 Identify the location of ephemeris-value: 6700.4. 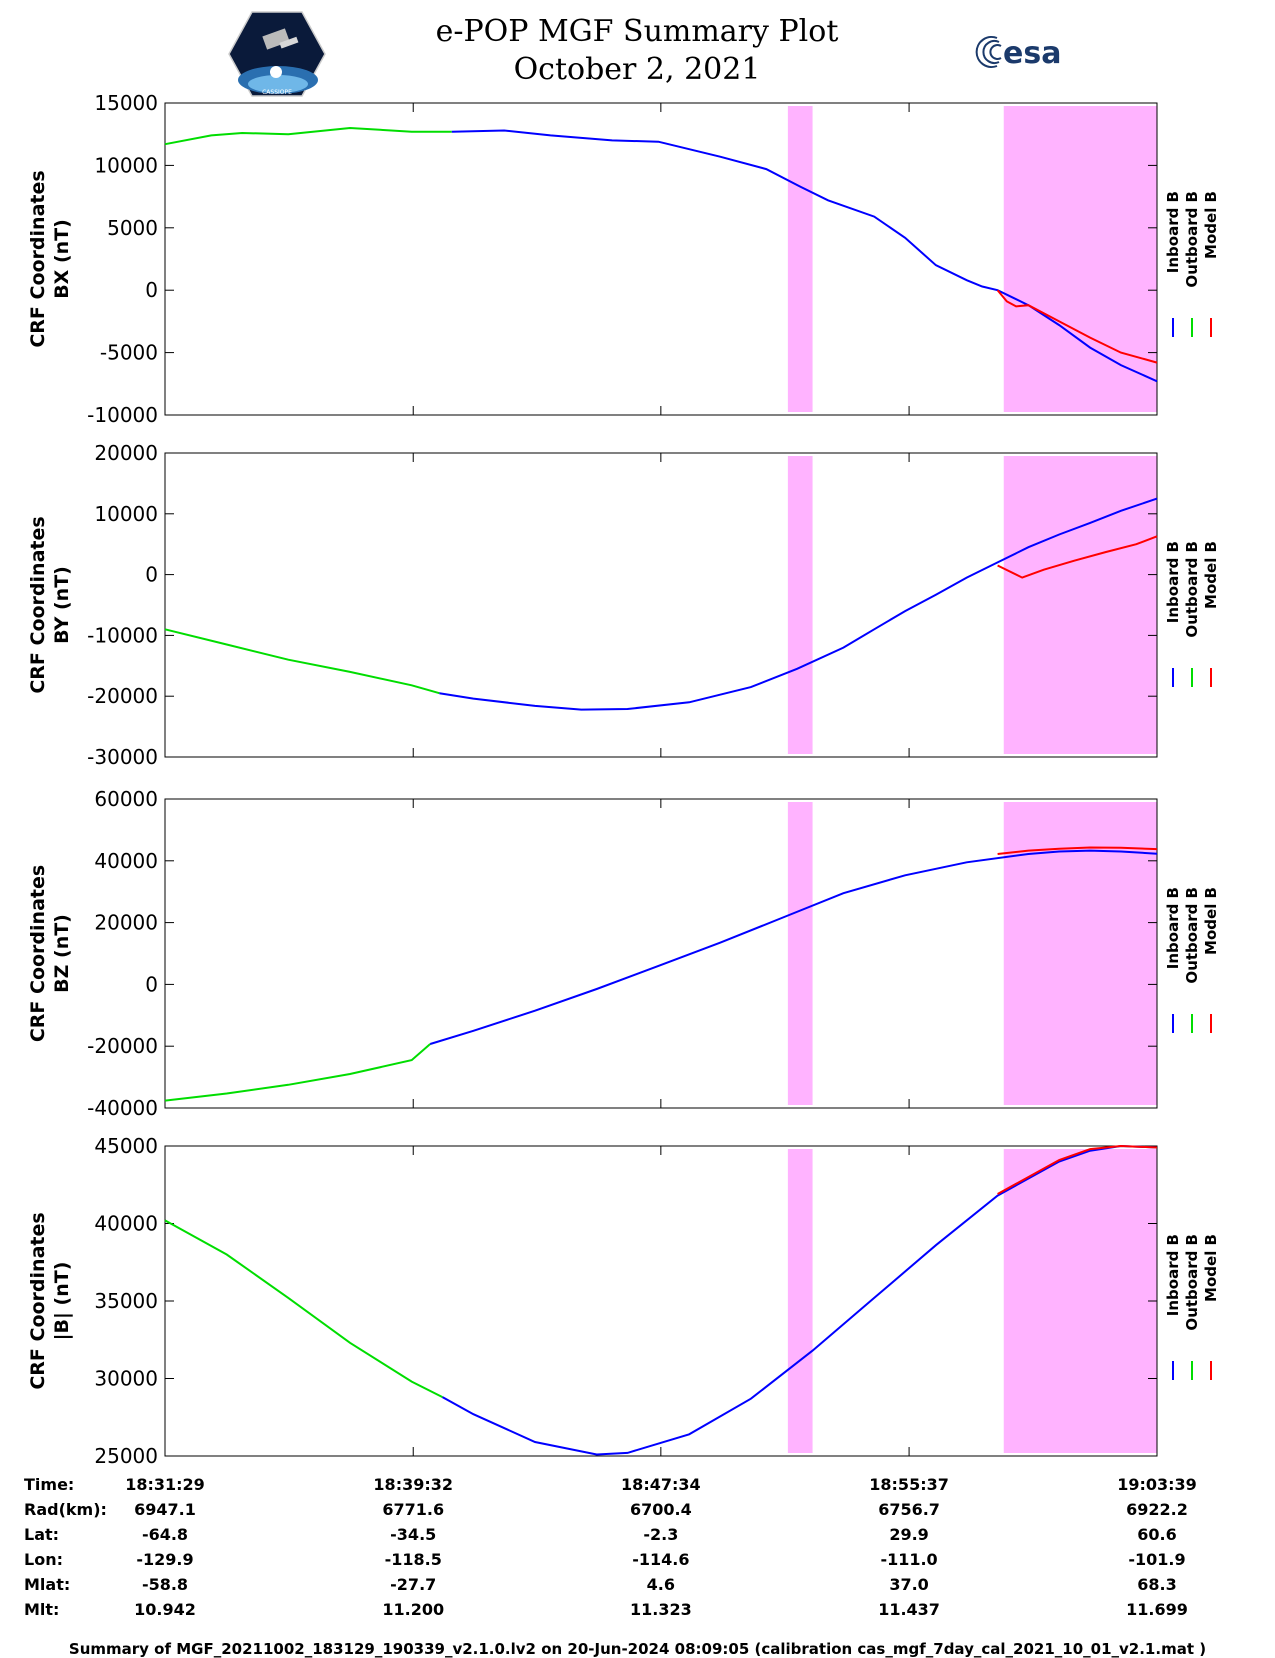
(661, 1509).